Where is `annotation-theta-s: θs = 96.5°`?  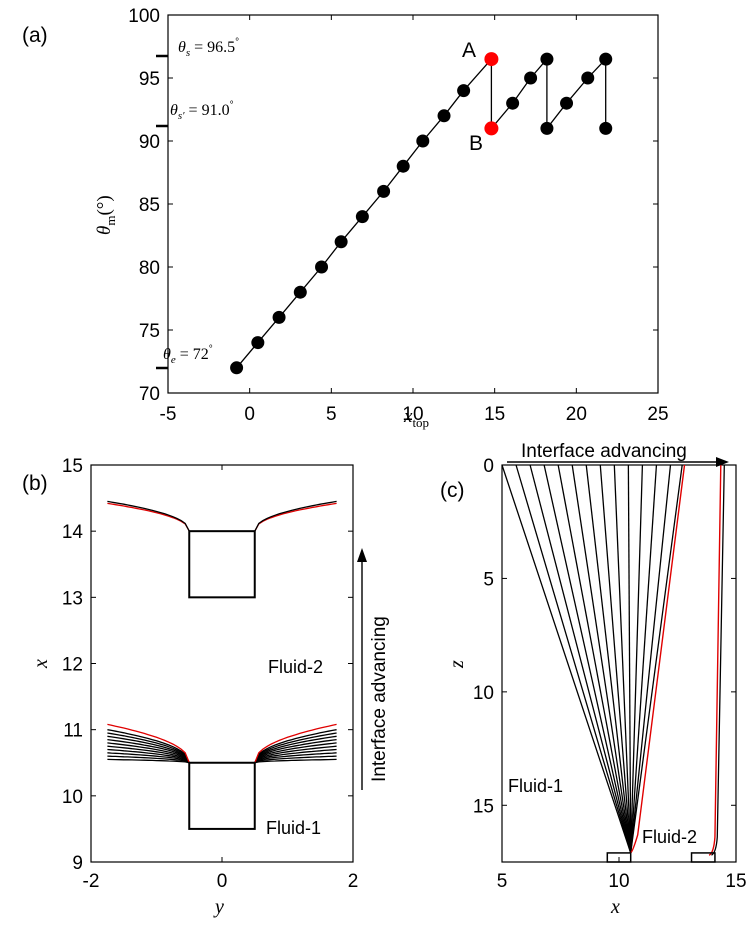 annotation-theta-s: θs = 96.5° is located at coordinates (208, 48).